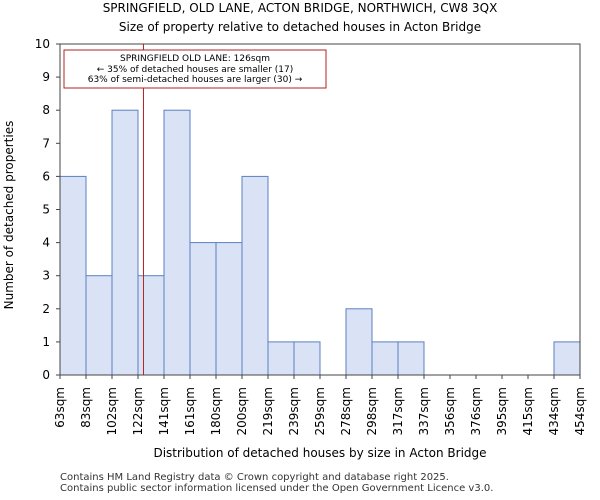 This screenshot has height=500, width=600. Describe the element at coordinates (9, 215) in the screenshot. I see `y-axis-label: Number of detached properties` at that location.